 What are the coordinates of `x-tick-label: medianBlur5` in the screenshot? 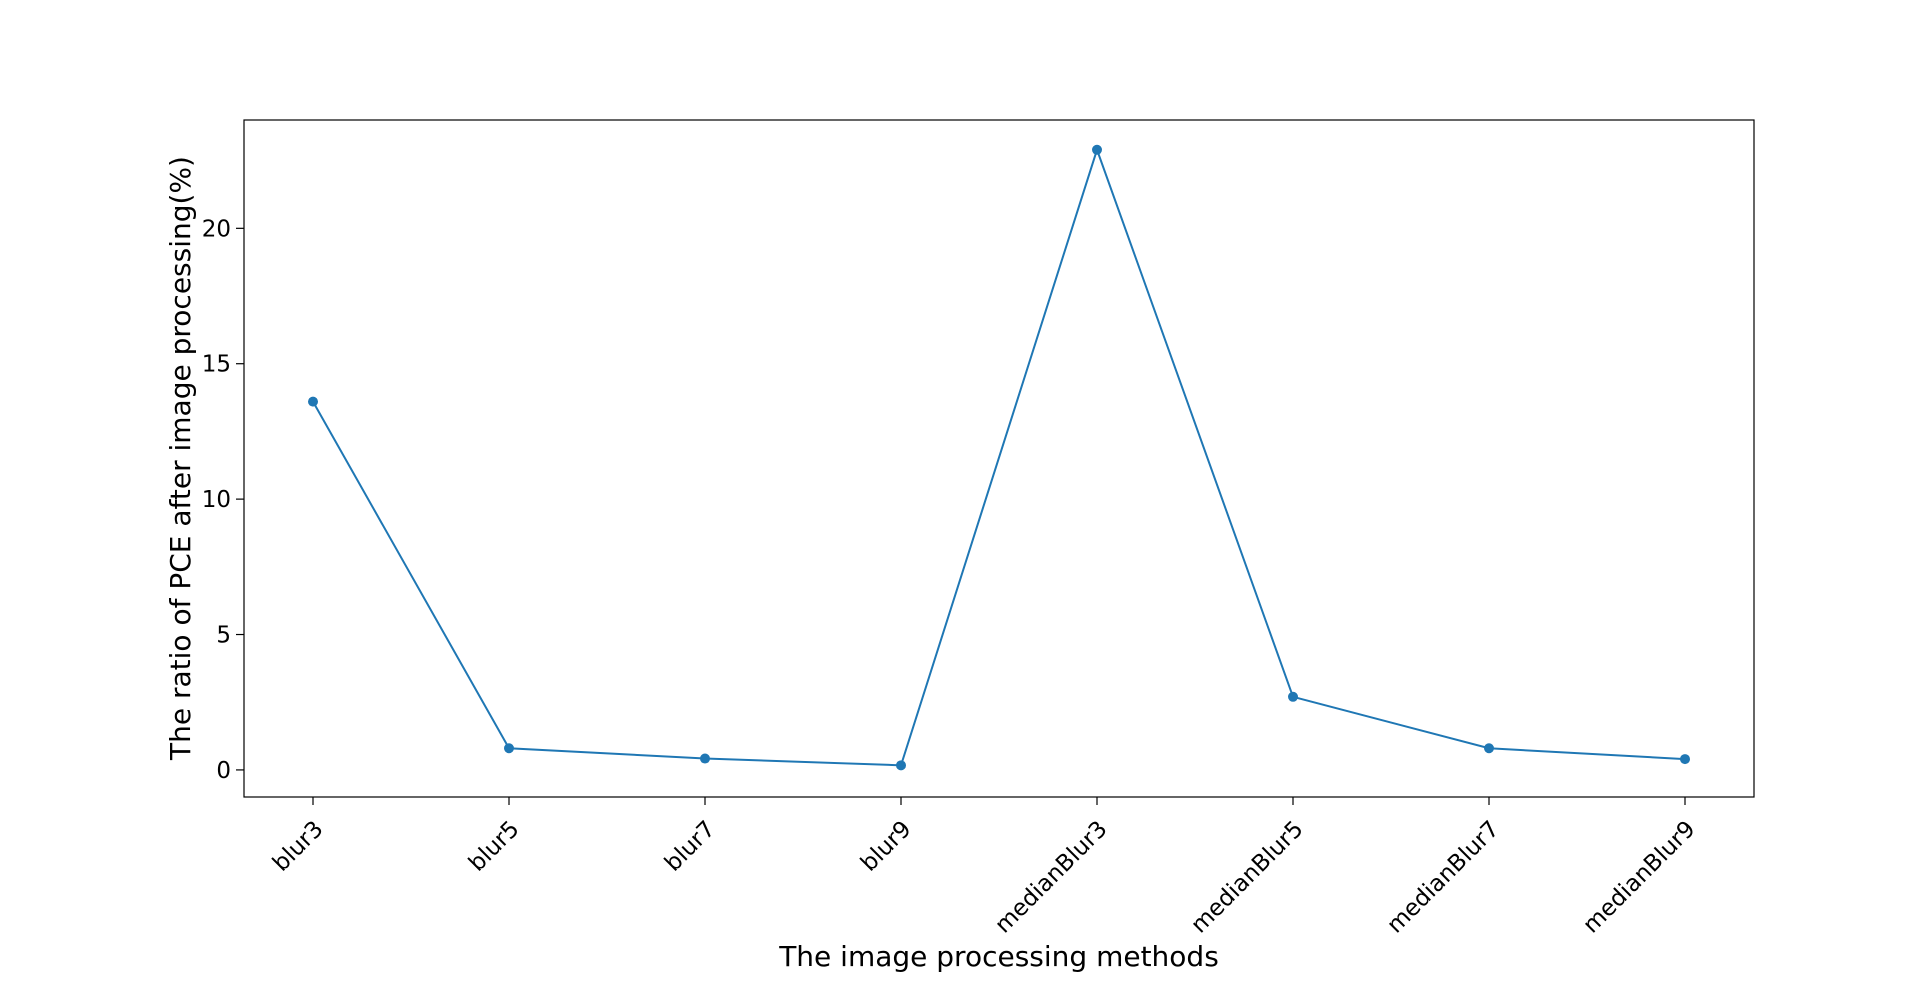 It's located at (1247, 877).